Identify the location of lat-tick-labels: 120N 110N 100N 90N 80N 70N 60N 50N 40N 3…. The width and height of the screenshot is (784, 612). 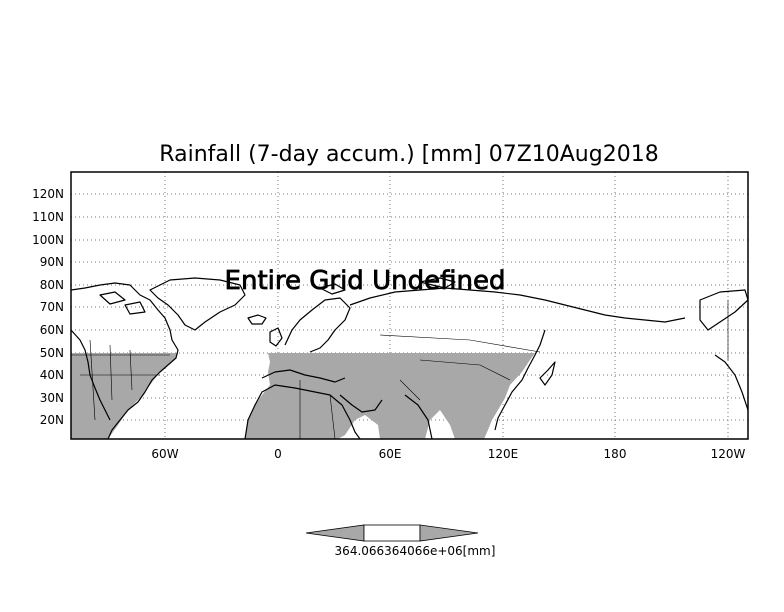
(48, 307).